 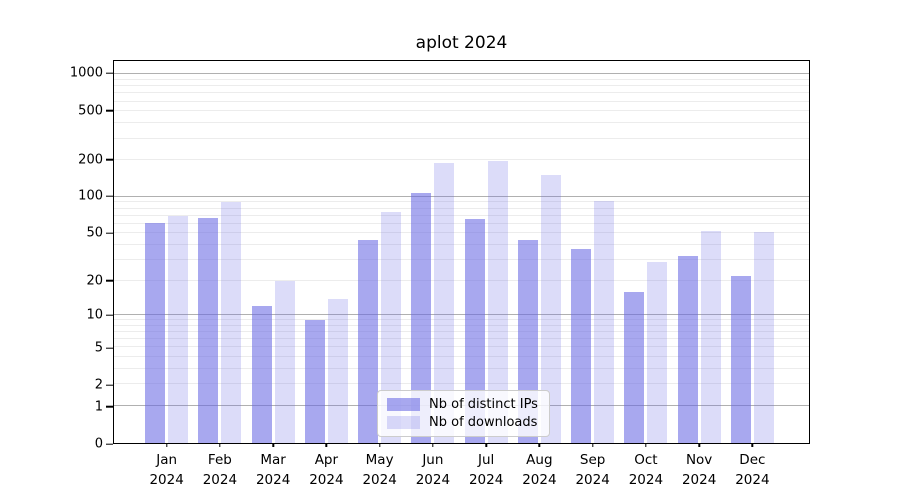 I want to click on legend-label: Nb of distinct IPs, so click(x=483, y=404).